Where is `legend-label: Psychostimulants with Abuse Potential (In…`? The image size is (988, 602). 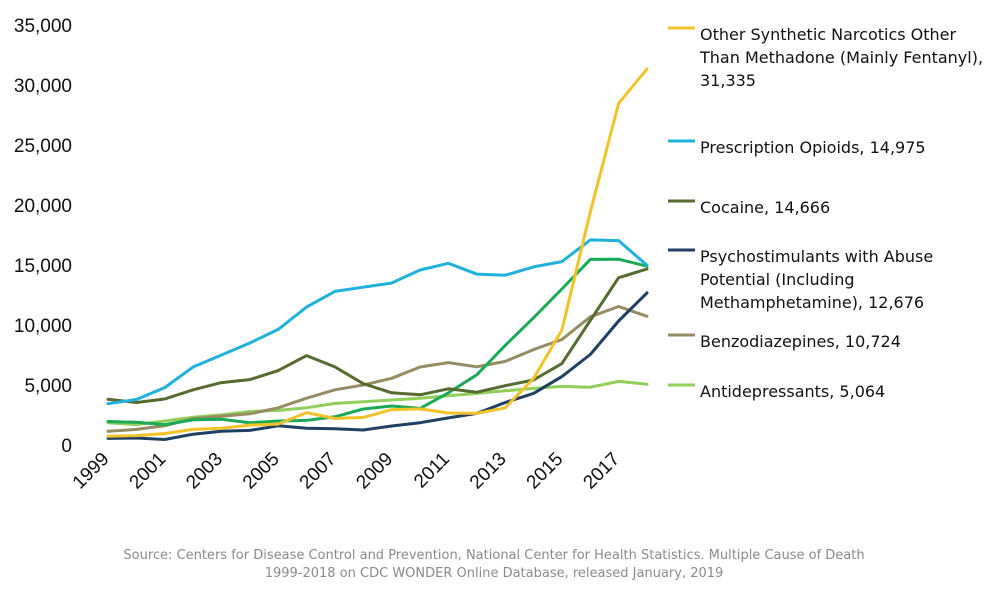 legend-label: Psychostimulants with Abuse Potential (In… is located at coordinates (816, 279).